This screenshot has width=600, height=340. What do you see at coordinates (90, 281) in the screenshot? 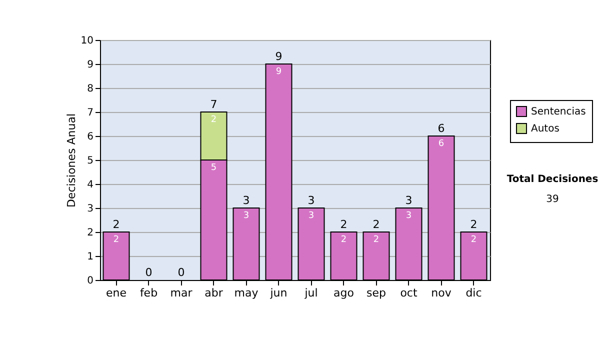
I see `y-tick-label: 0` at bounding box center [90, 281].